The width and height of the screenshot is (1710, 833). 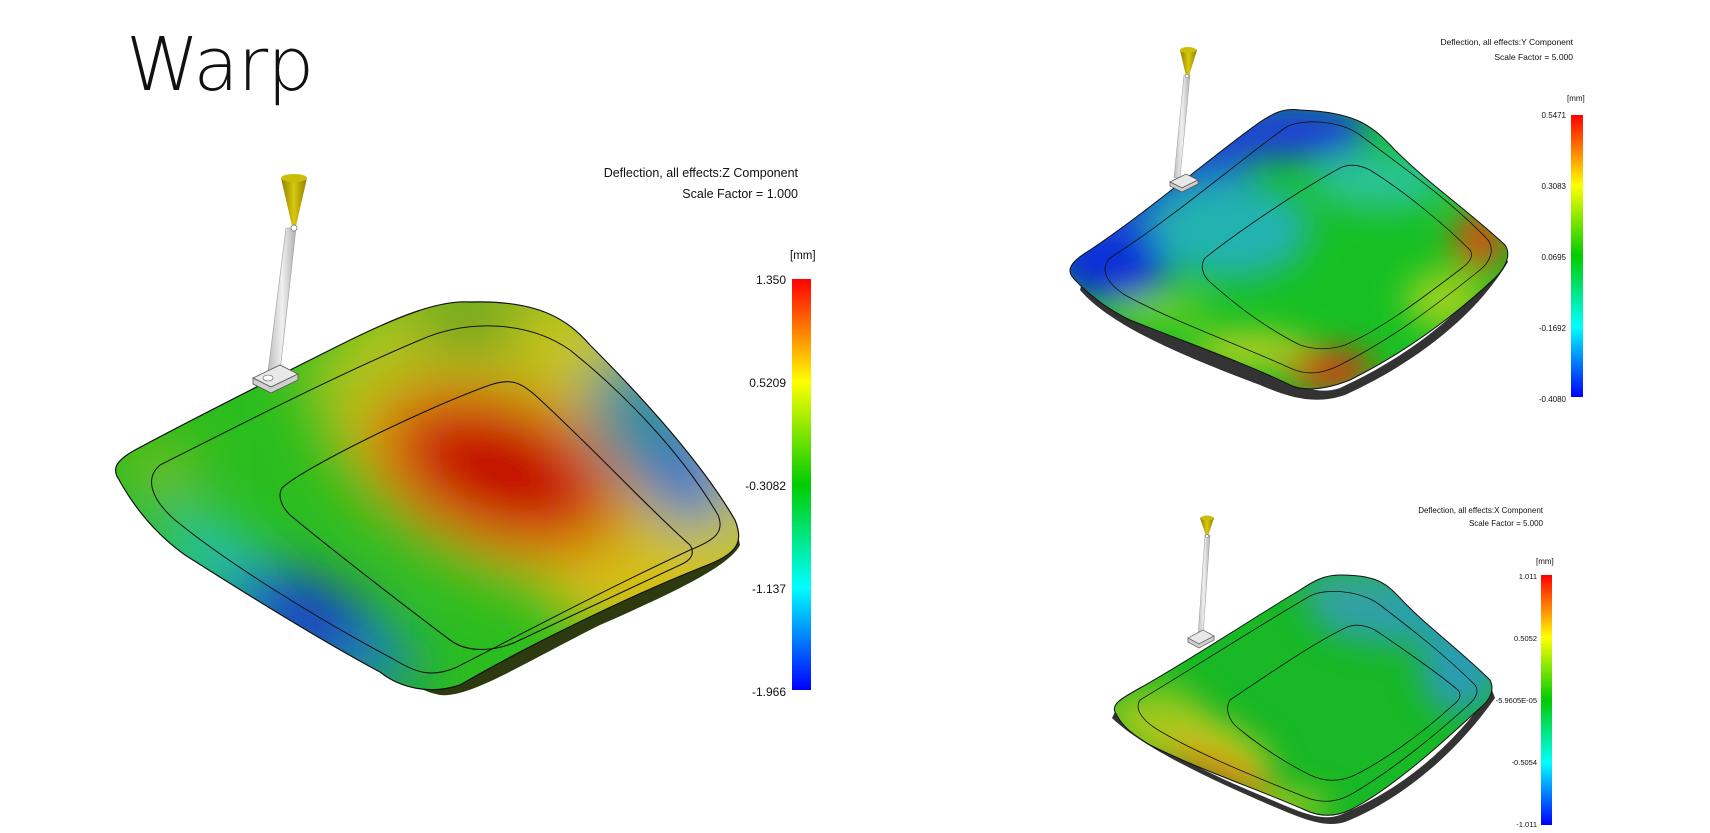 What do you see at coordinates (1525, 638) in the screenshot?
I see `legend-tick: 0.5052` at bounding box center [1525, 638].